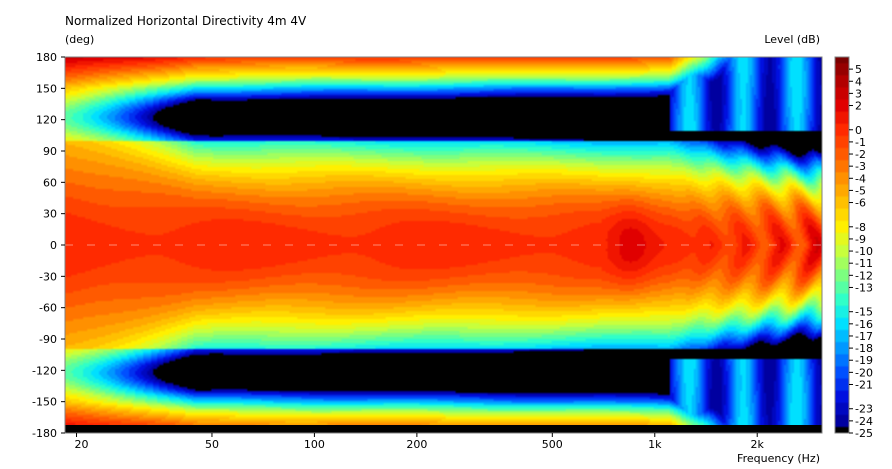 Image resolution: width=892 pixels, height=469 pixels. I want to click on y-tick-label: 30, so click(50, 214).